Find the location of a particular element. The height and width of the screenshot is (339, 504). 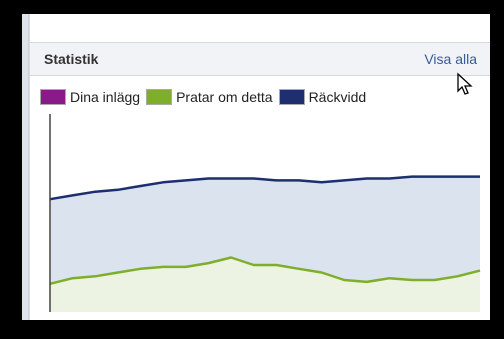

legend-item-rackvidd: Räckvidd is located at coordinates (322, 97).